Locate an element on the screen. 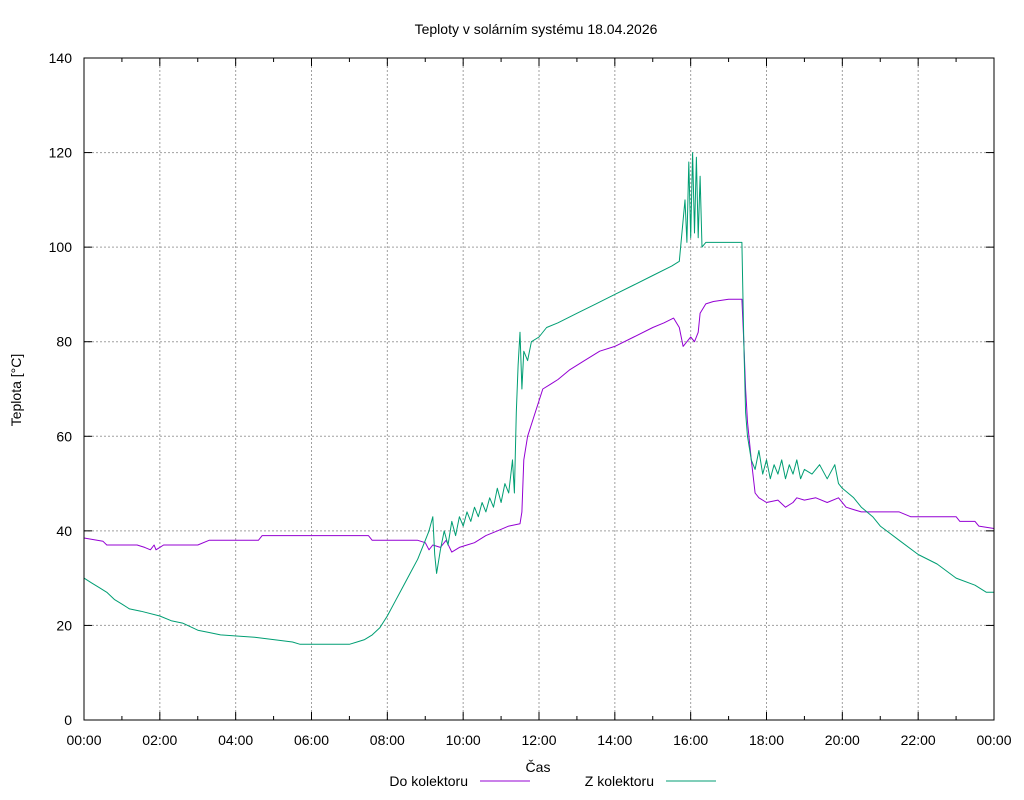 This screenshot has width=1024, height=800. y-tick-label: 20 is located at coordinates (64, 625).